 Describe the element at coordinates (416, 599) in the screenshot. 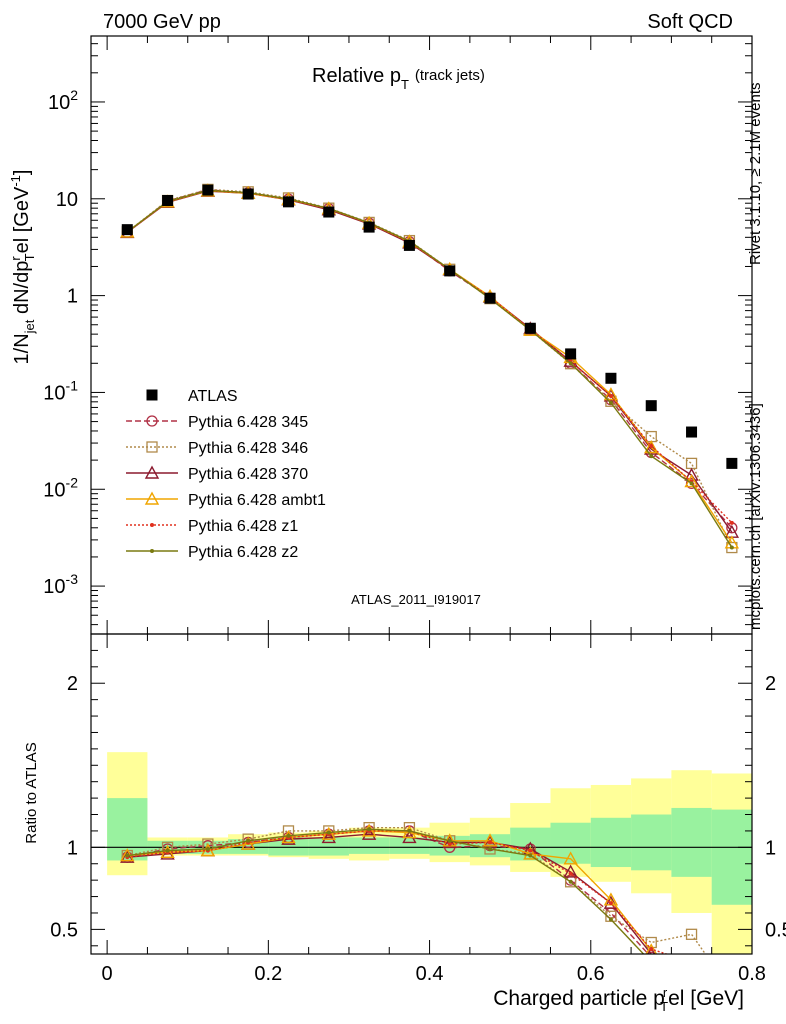

I see `analysis-label: ATLAS_2011_I919017` at that location.